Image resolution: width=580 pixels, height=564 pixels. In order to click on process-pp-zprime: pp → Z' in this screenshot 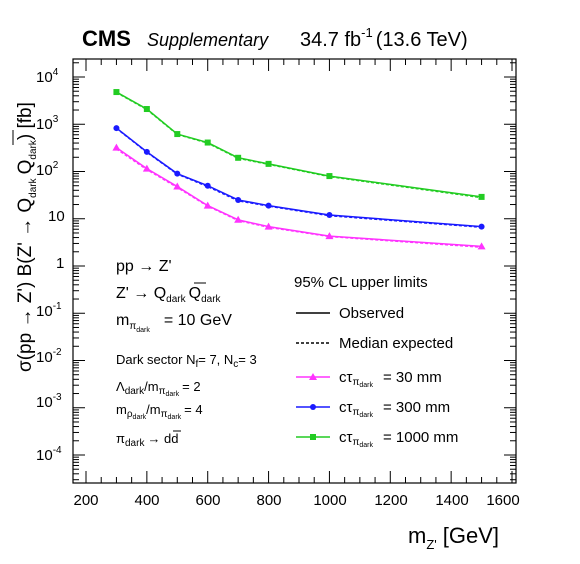, I will do `click(144, 266)`.